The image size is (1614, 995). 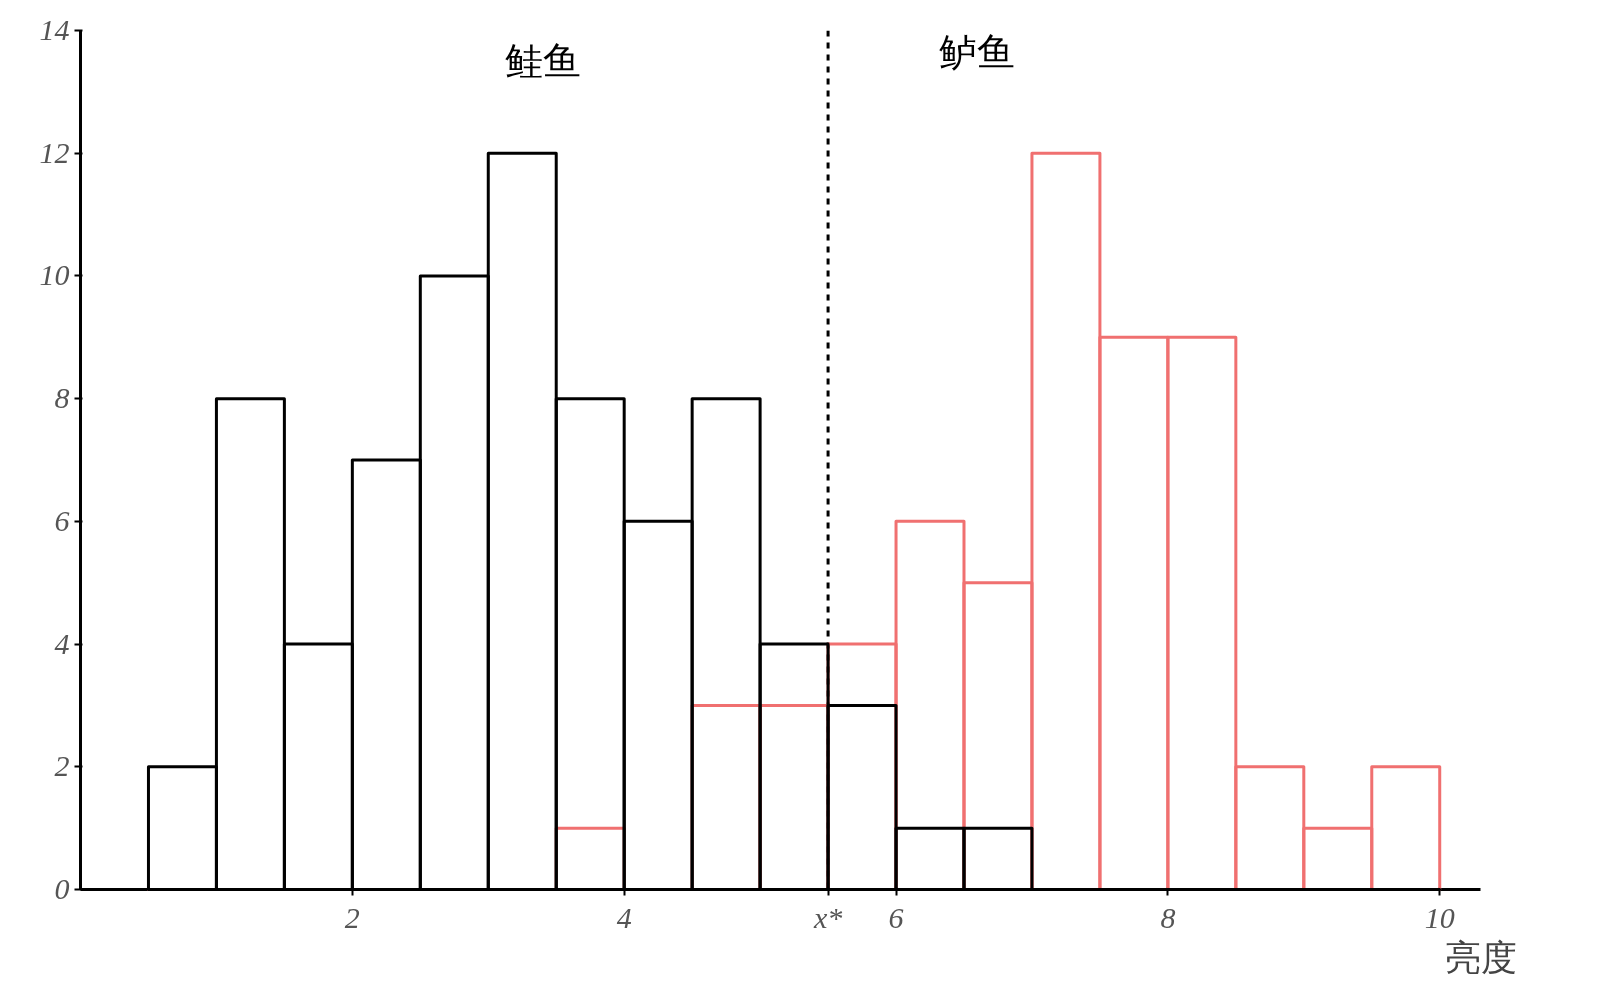 What do you see at coordinates (62, 398) in the screenshot?
I see `y-tick-label: 8` at bounding box center [62, 398].